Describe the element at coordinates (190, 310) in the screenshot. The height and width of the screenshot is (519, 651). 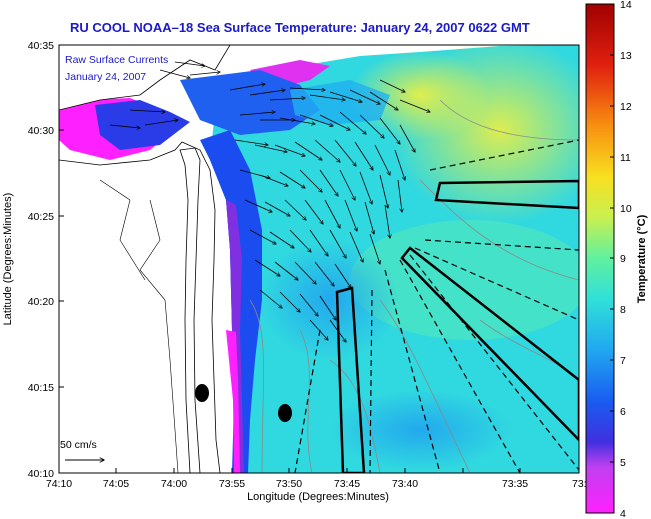
I see `sandy-hook` at that location.